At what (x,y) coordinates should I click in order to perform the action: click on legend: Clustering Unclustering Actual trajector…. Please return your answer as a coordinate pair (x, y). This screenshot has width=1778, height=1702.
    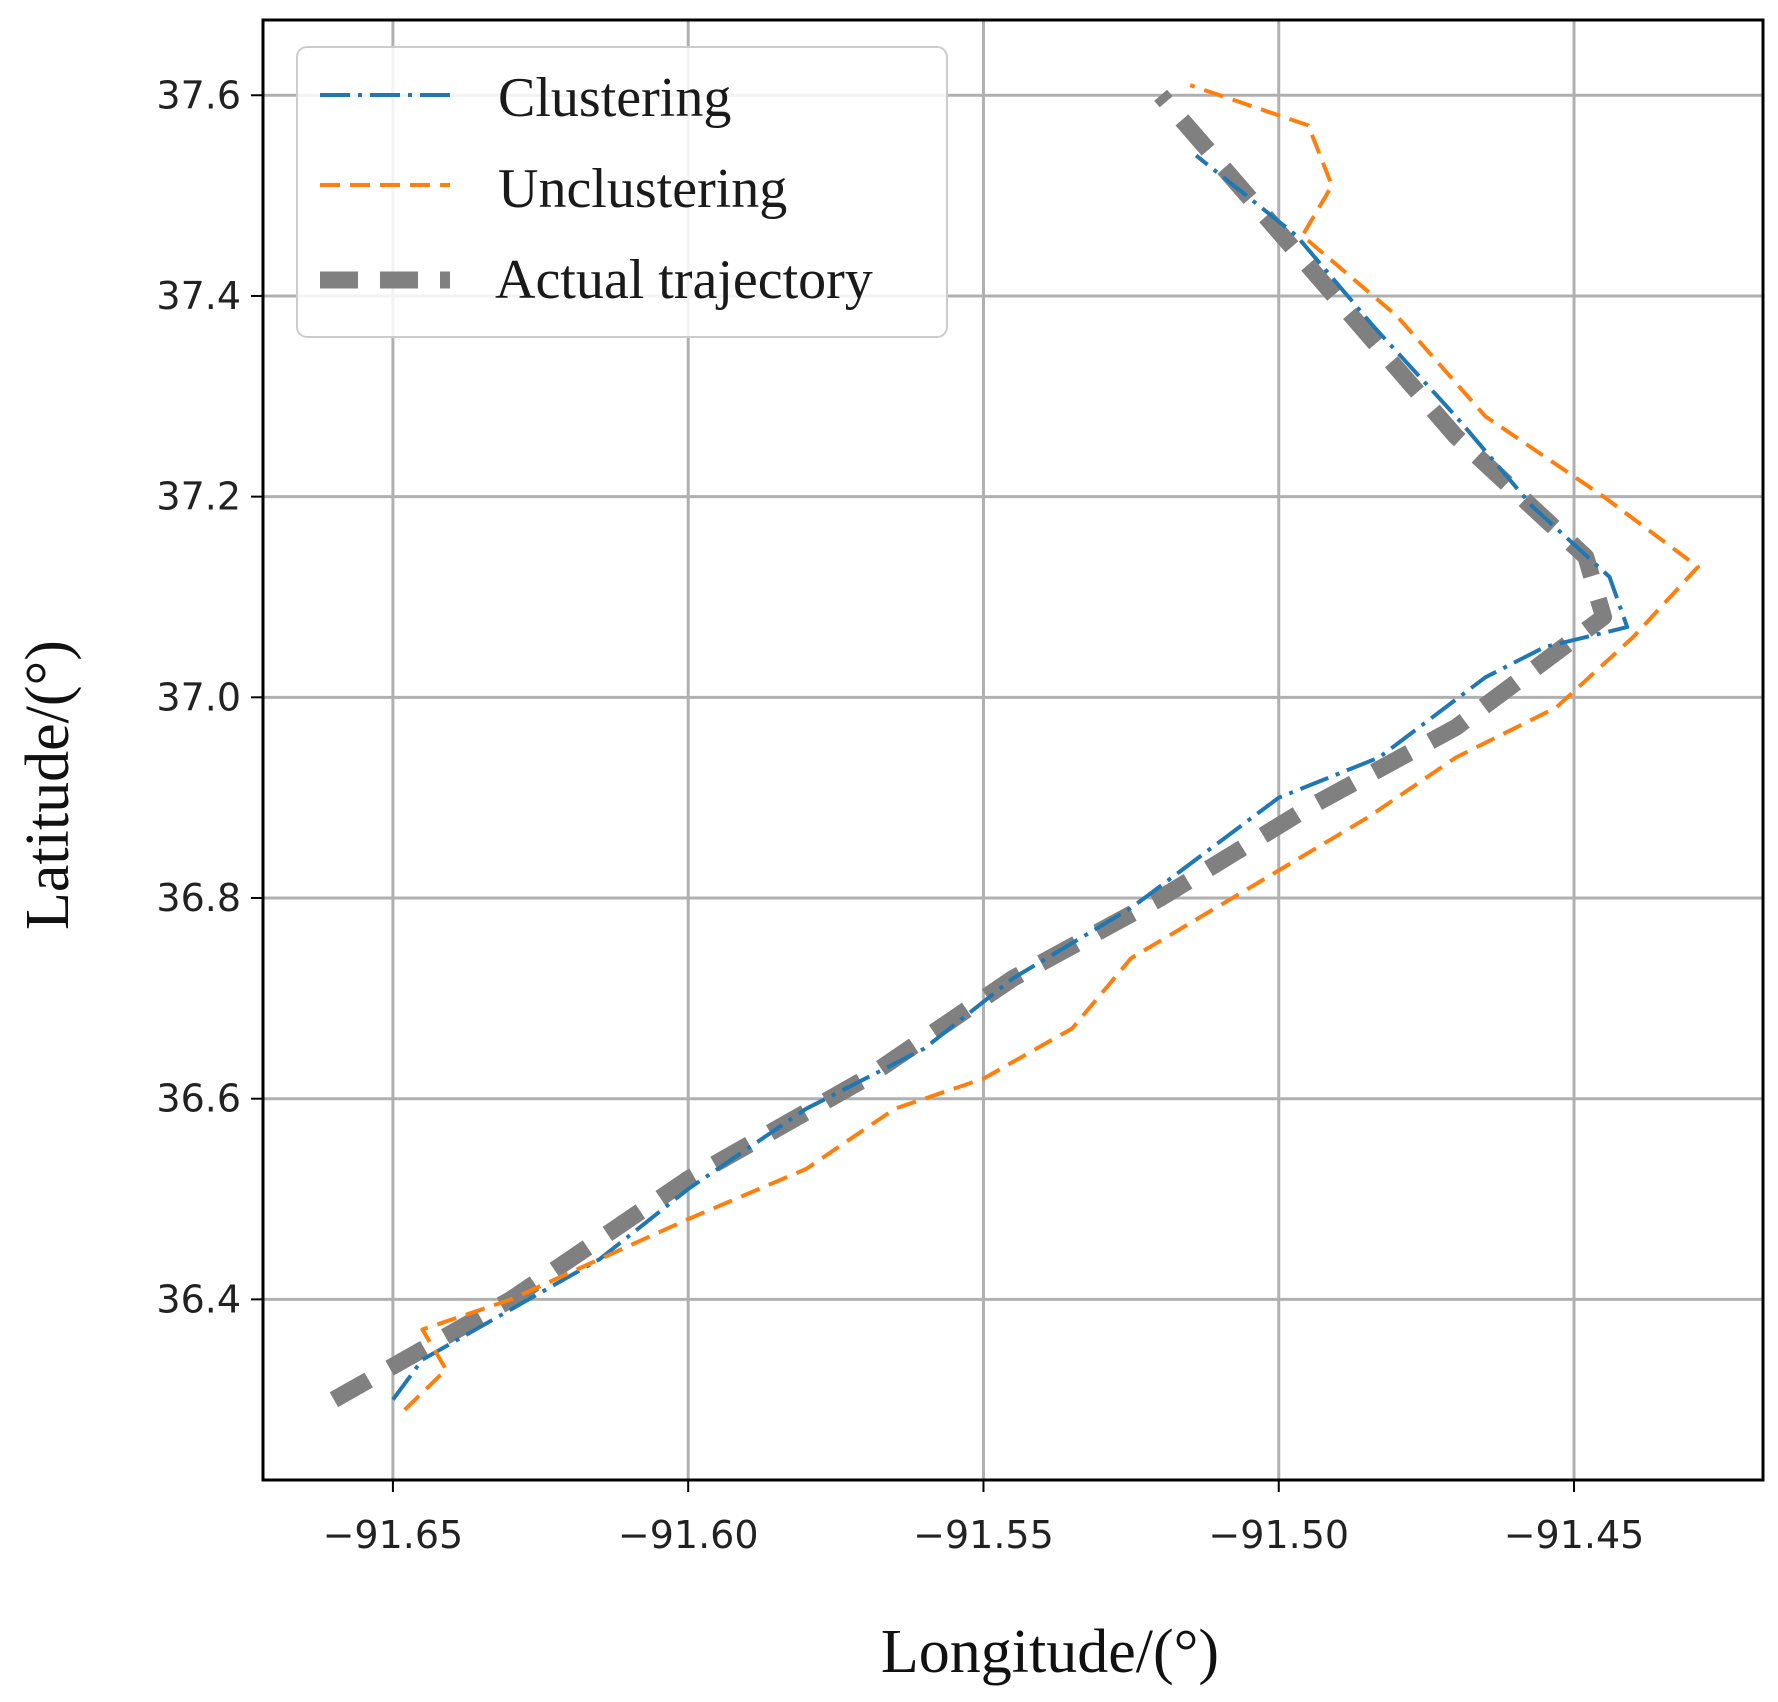
    Looking at the image, I should click on (622, 192).